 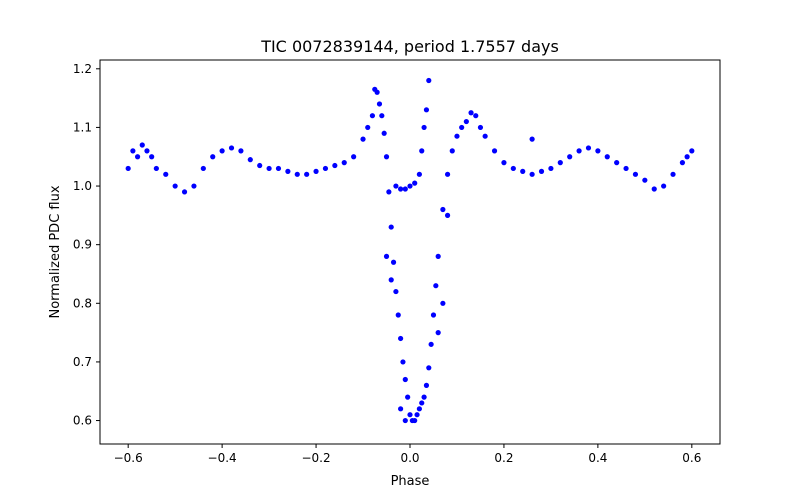 I want to click on y-tick-label: 0.7, so click(x=82, y=362).